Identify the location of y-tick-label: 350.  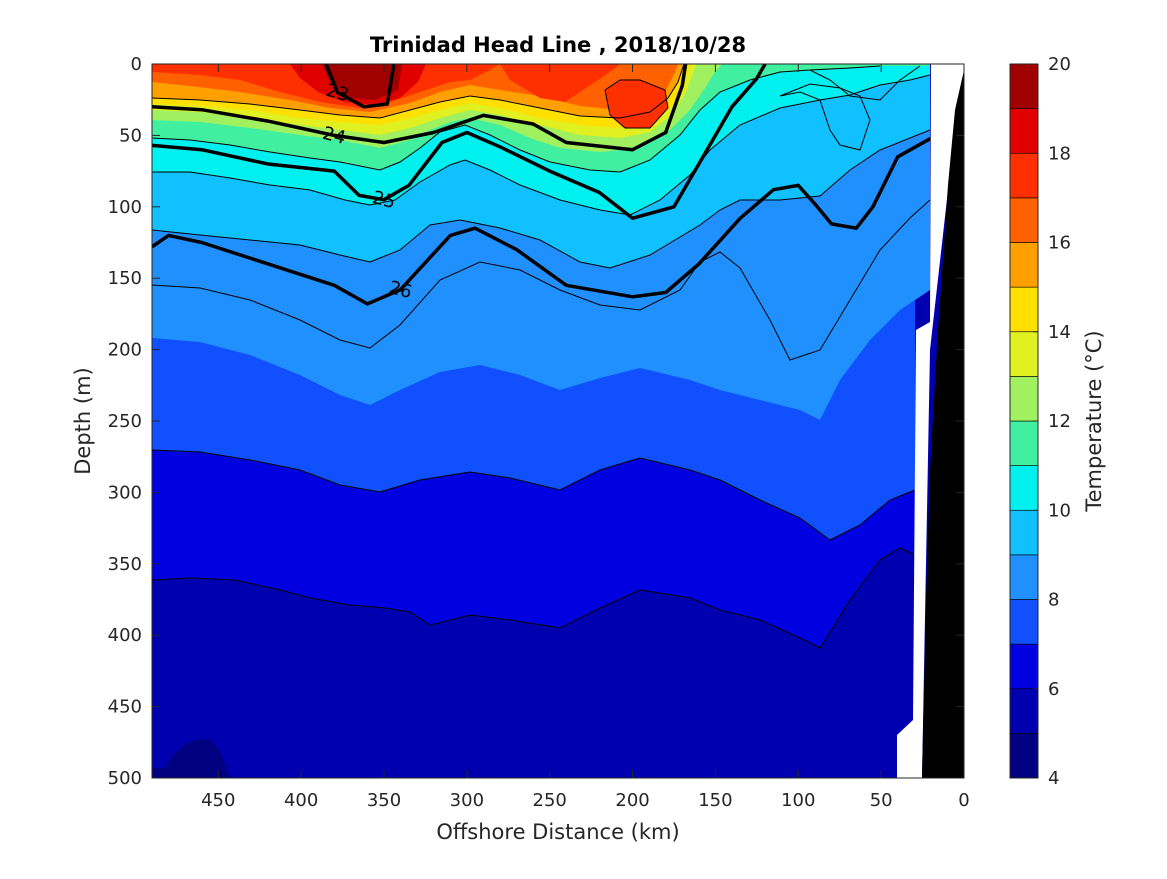
(125, 564).